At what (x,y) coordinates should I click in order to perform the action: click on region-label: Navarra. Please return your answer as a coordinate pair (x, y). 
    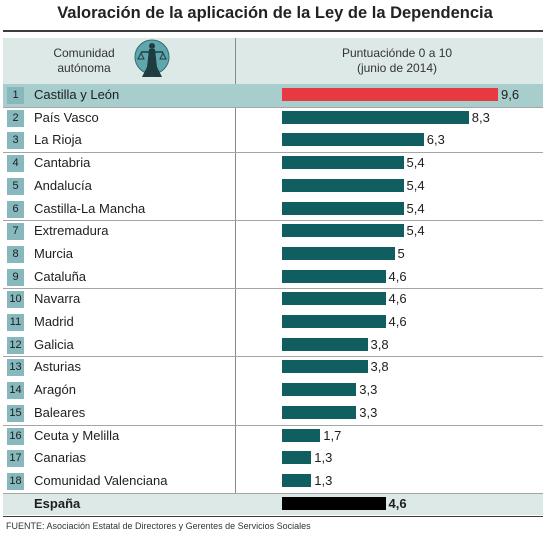
    Looking at the image, I should click on (57, 299).